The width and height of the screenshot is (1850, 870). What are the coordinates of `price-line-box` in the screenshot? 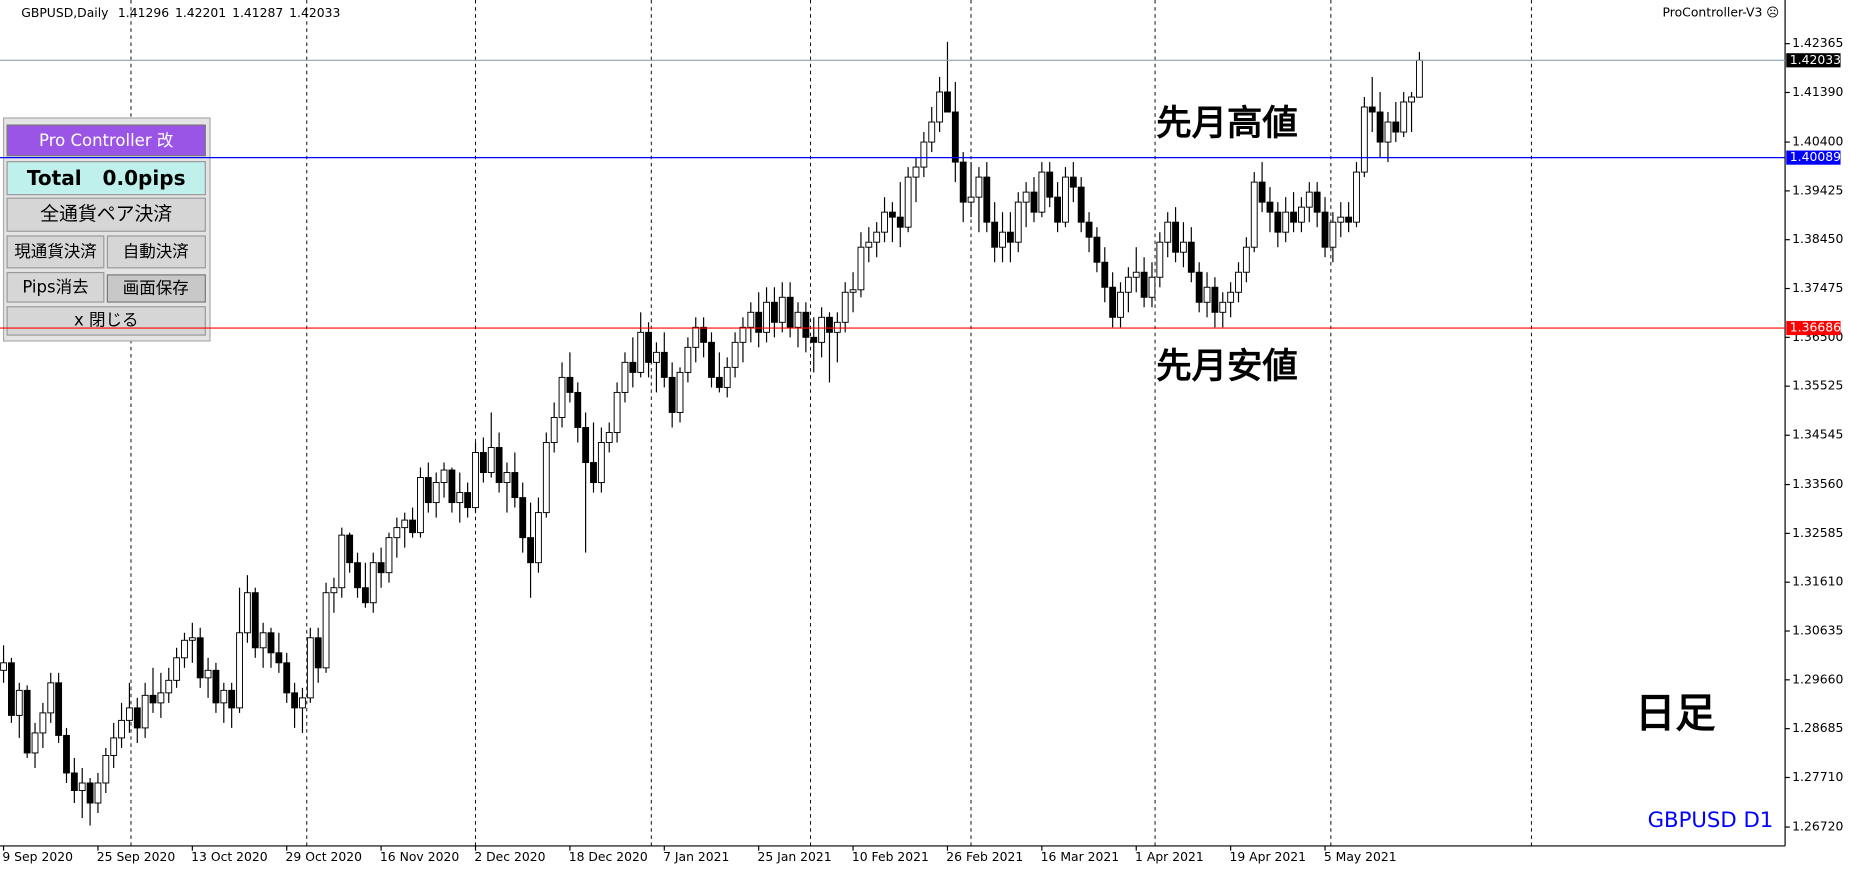 It's located at (1813, 60).